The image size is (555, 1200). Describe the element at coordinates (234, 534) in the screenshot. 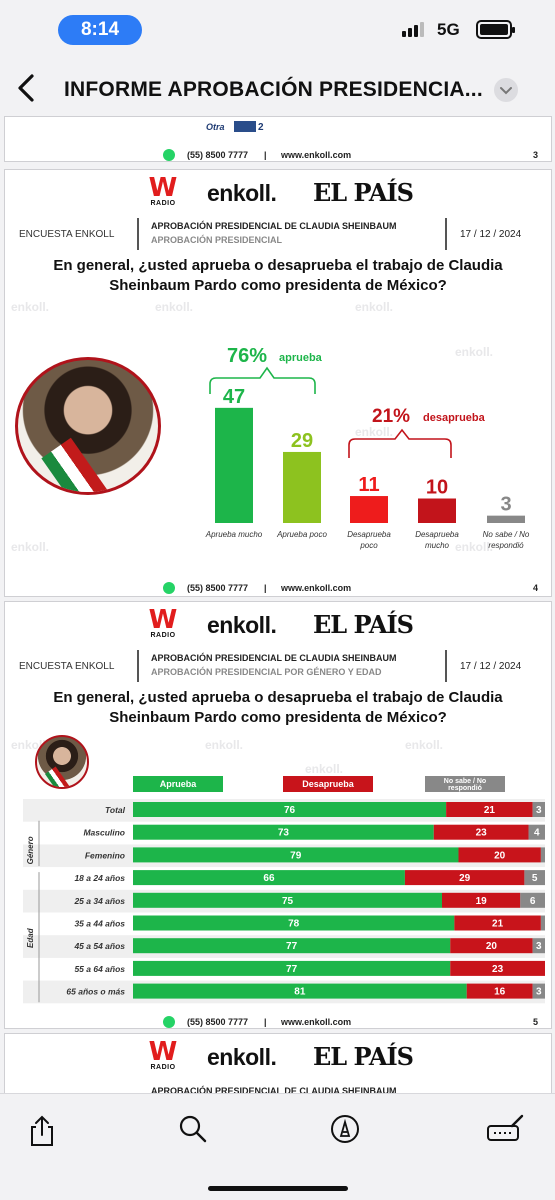

I see `category-label: Aprueba mucho` at that location.